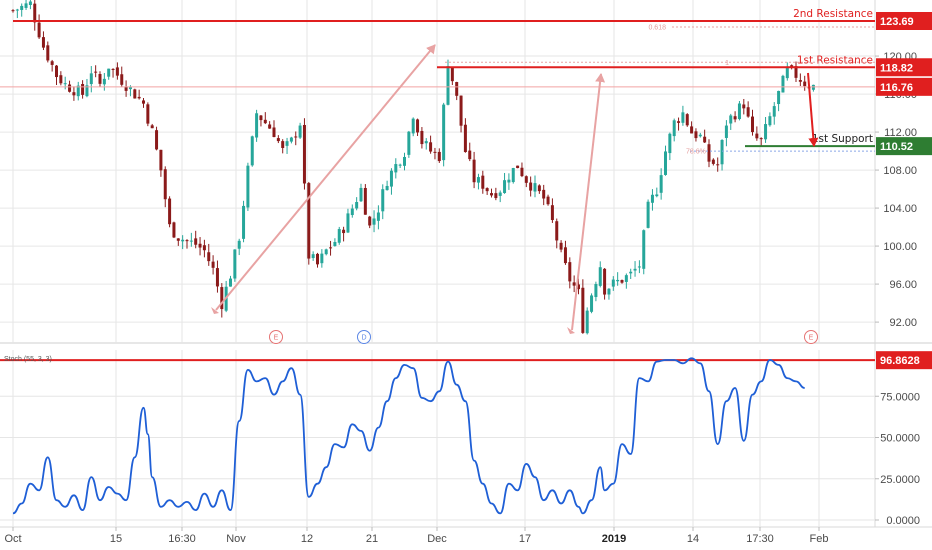  Describe the element at coordinates (900, 209) in the screenshot. I see `price-tick-label: 104.00` at that location.